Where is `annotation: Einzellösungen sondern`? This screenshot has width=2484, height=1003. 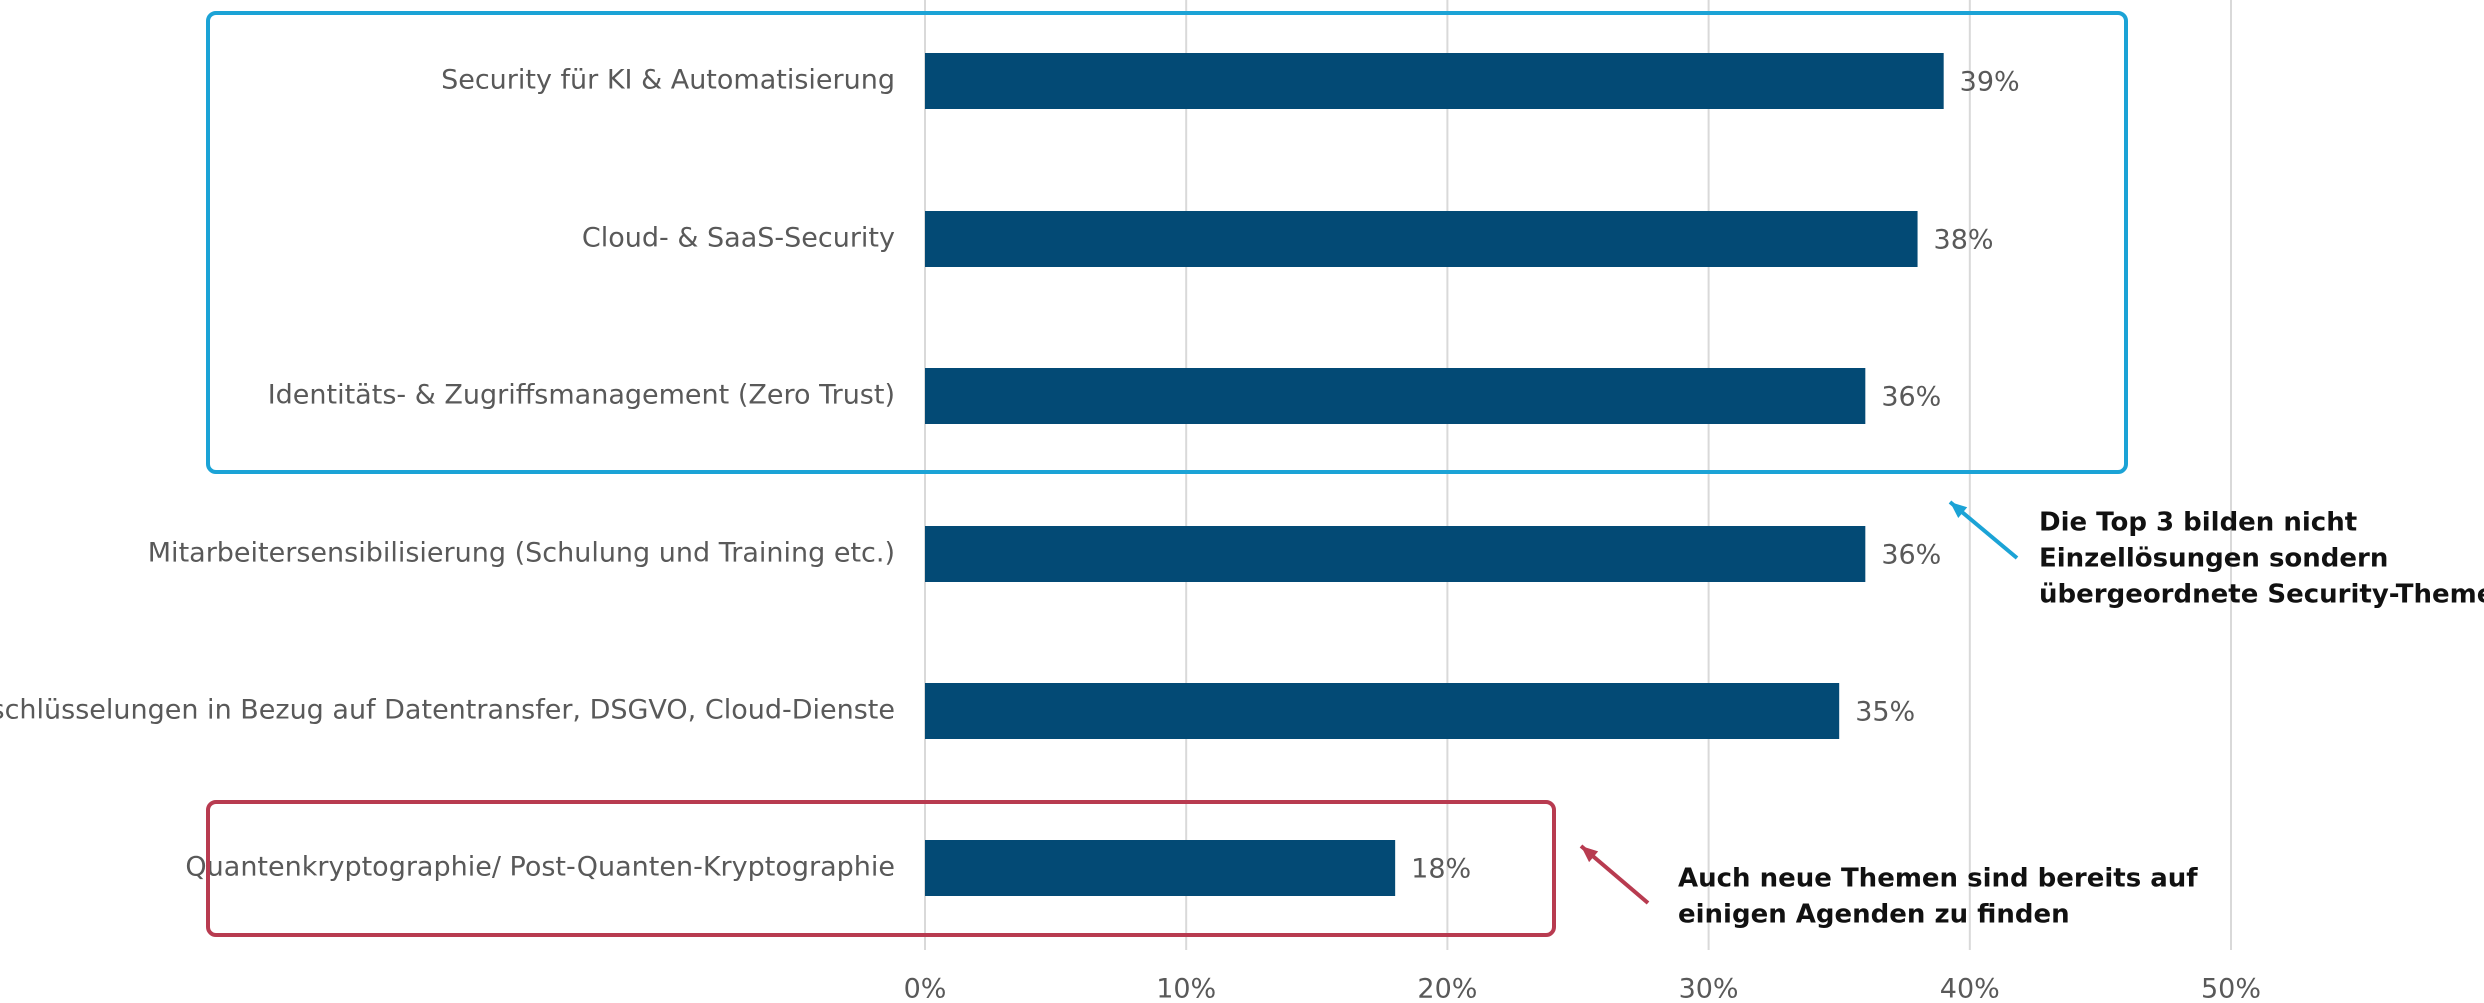 annotation: Einzellösungen sondern is located at coordinates (2213, 559).